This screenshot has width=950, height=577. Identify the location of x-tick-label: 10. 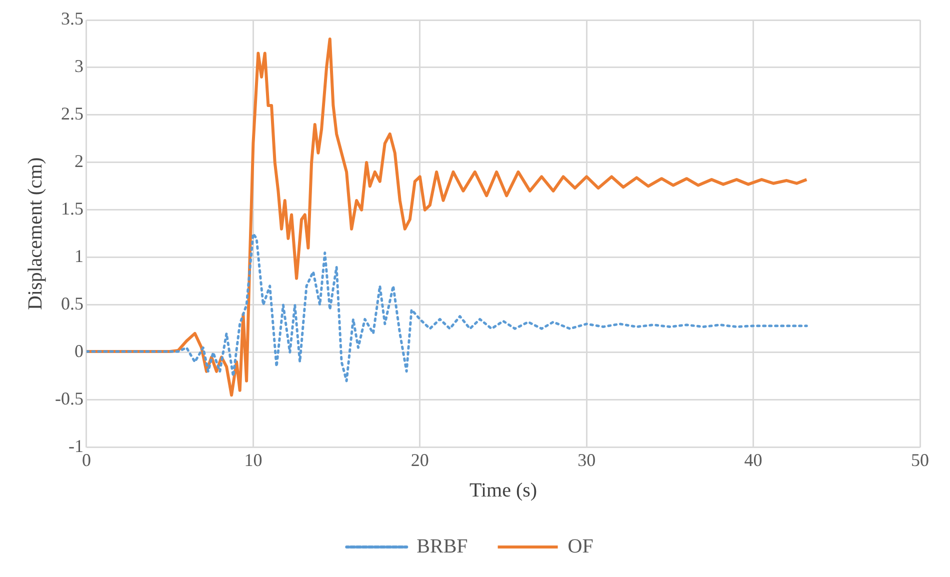
(253, 460).